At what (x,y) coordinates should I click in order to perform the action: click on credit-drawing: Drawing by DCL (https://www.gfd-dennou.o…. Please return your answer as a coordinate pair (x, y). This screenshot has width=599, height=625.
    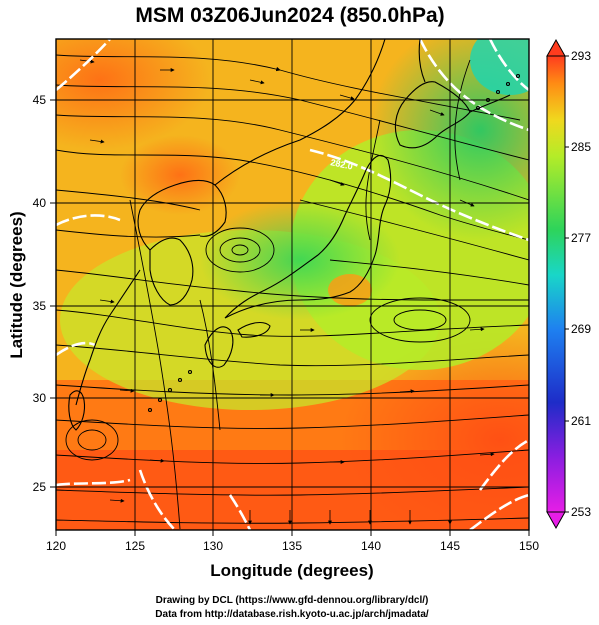
    Looking at the image, I should click on (292, 600).